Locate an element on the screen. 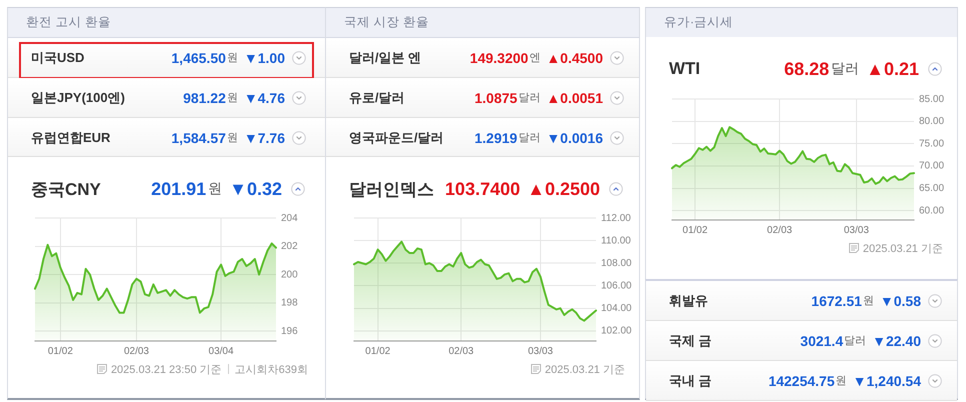 The width and height of the screenshot is (966, 402). text: 달러/일본 엔 is located at coordinates (385, 57).